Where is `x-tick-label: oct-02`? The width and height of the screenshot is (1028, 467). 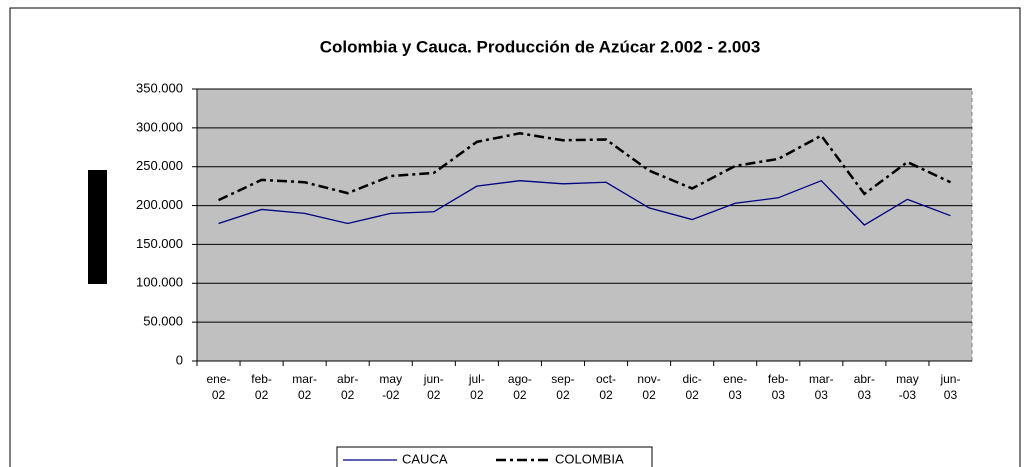
x-tick-label: oct-02 is located at coordinates (606, 387).